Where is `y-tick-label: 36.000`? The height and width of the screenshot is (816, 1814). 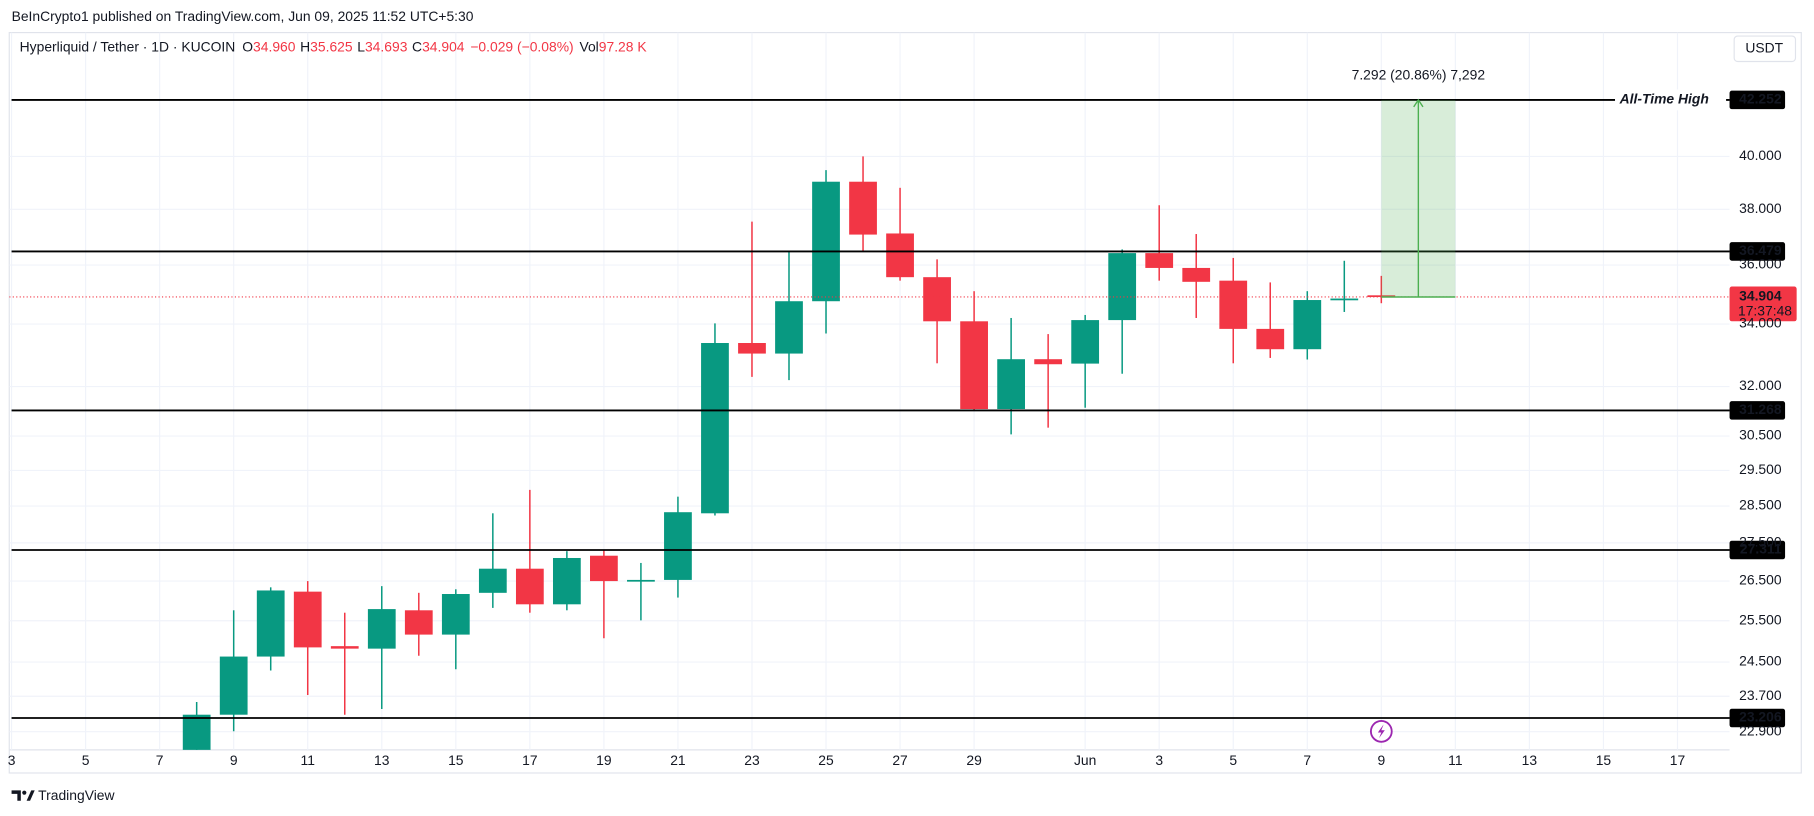 y-tick-label: 36.000 is located at coordinates (1760, 264).